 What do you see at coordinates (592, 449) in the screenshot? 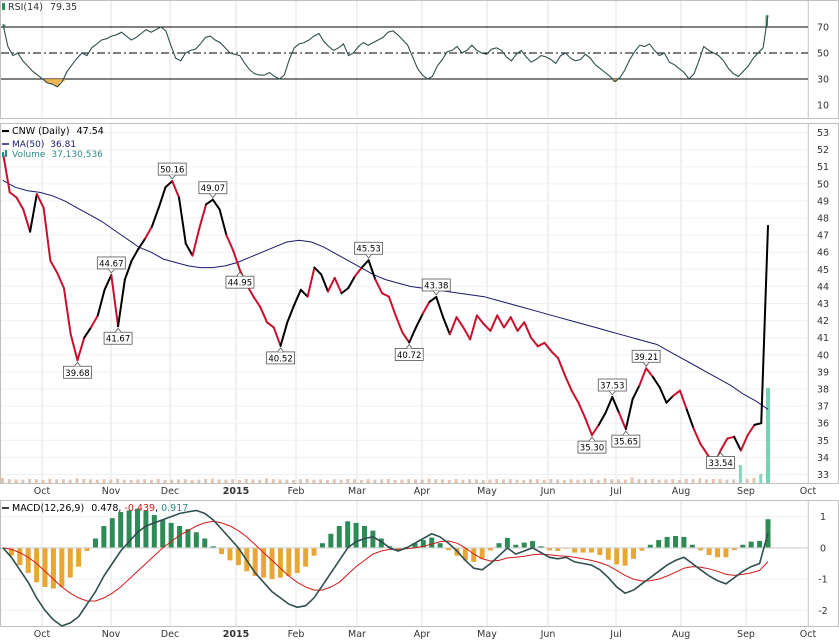
I see `price-annotation: 35.30` at bounding box center [592, 449].